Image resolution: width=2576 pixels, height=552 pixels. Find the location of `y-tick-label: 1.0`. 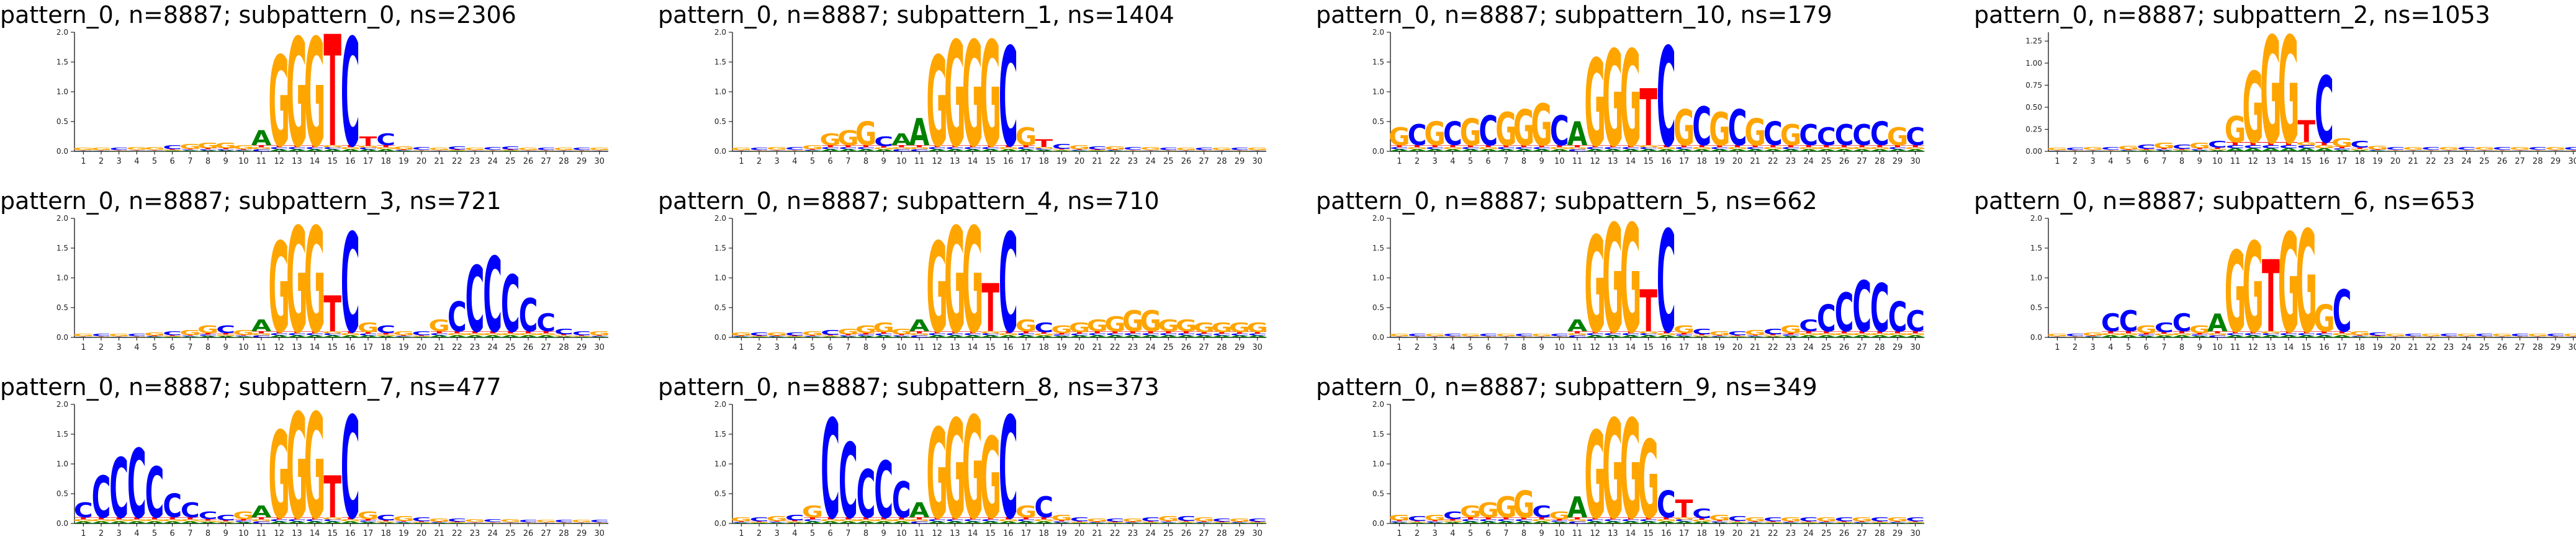

y-tick-label: 1.0 is located at coordinates (62, 464).